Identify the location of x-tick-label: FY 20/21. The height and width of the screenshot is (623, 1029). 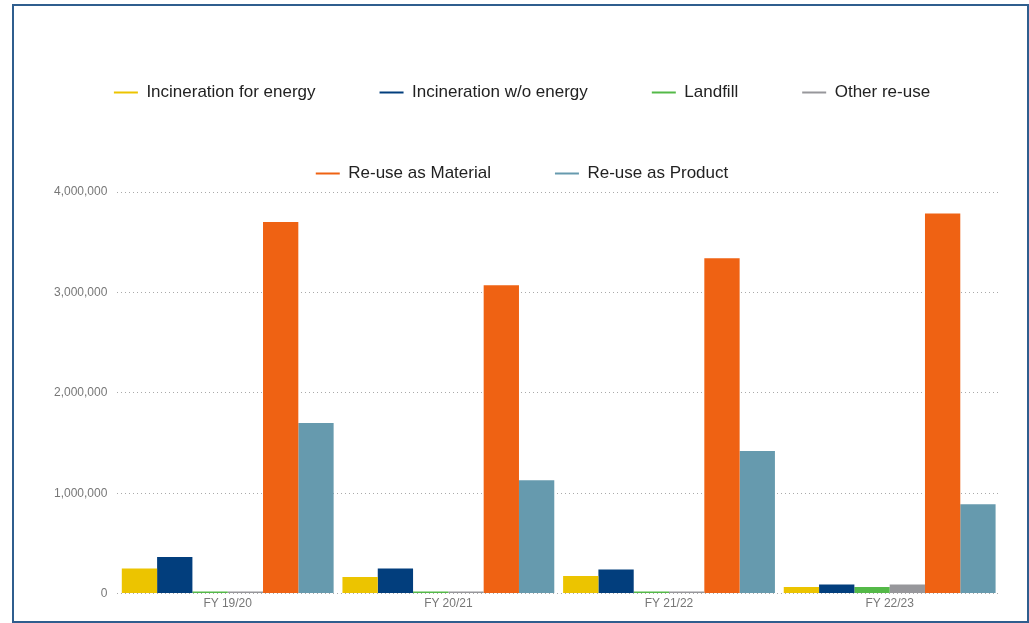
(448, 603).